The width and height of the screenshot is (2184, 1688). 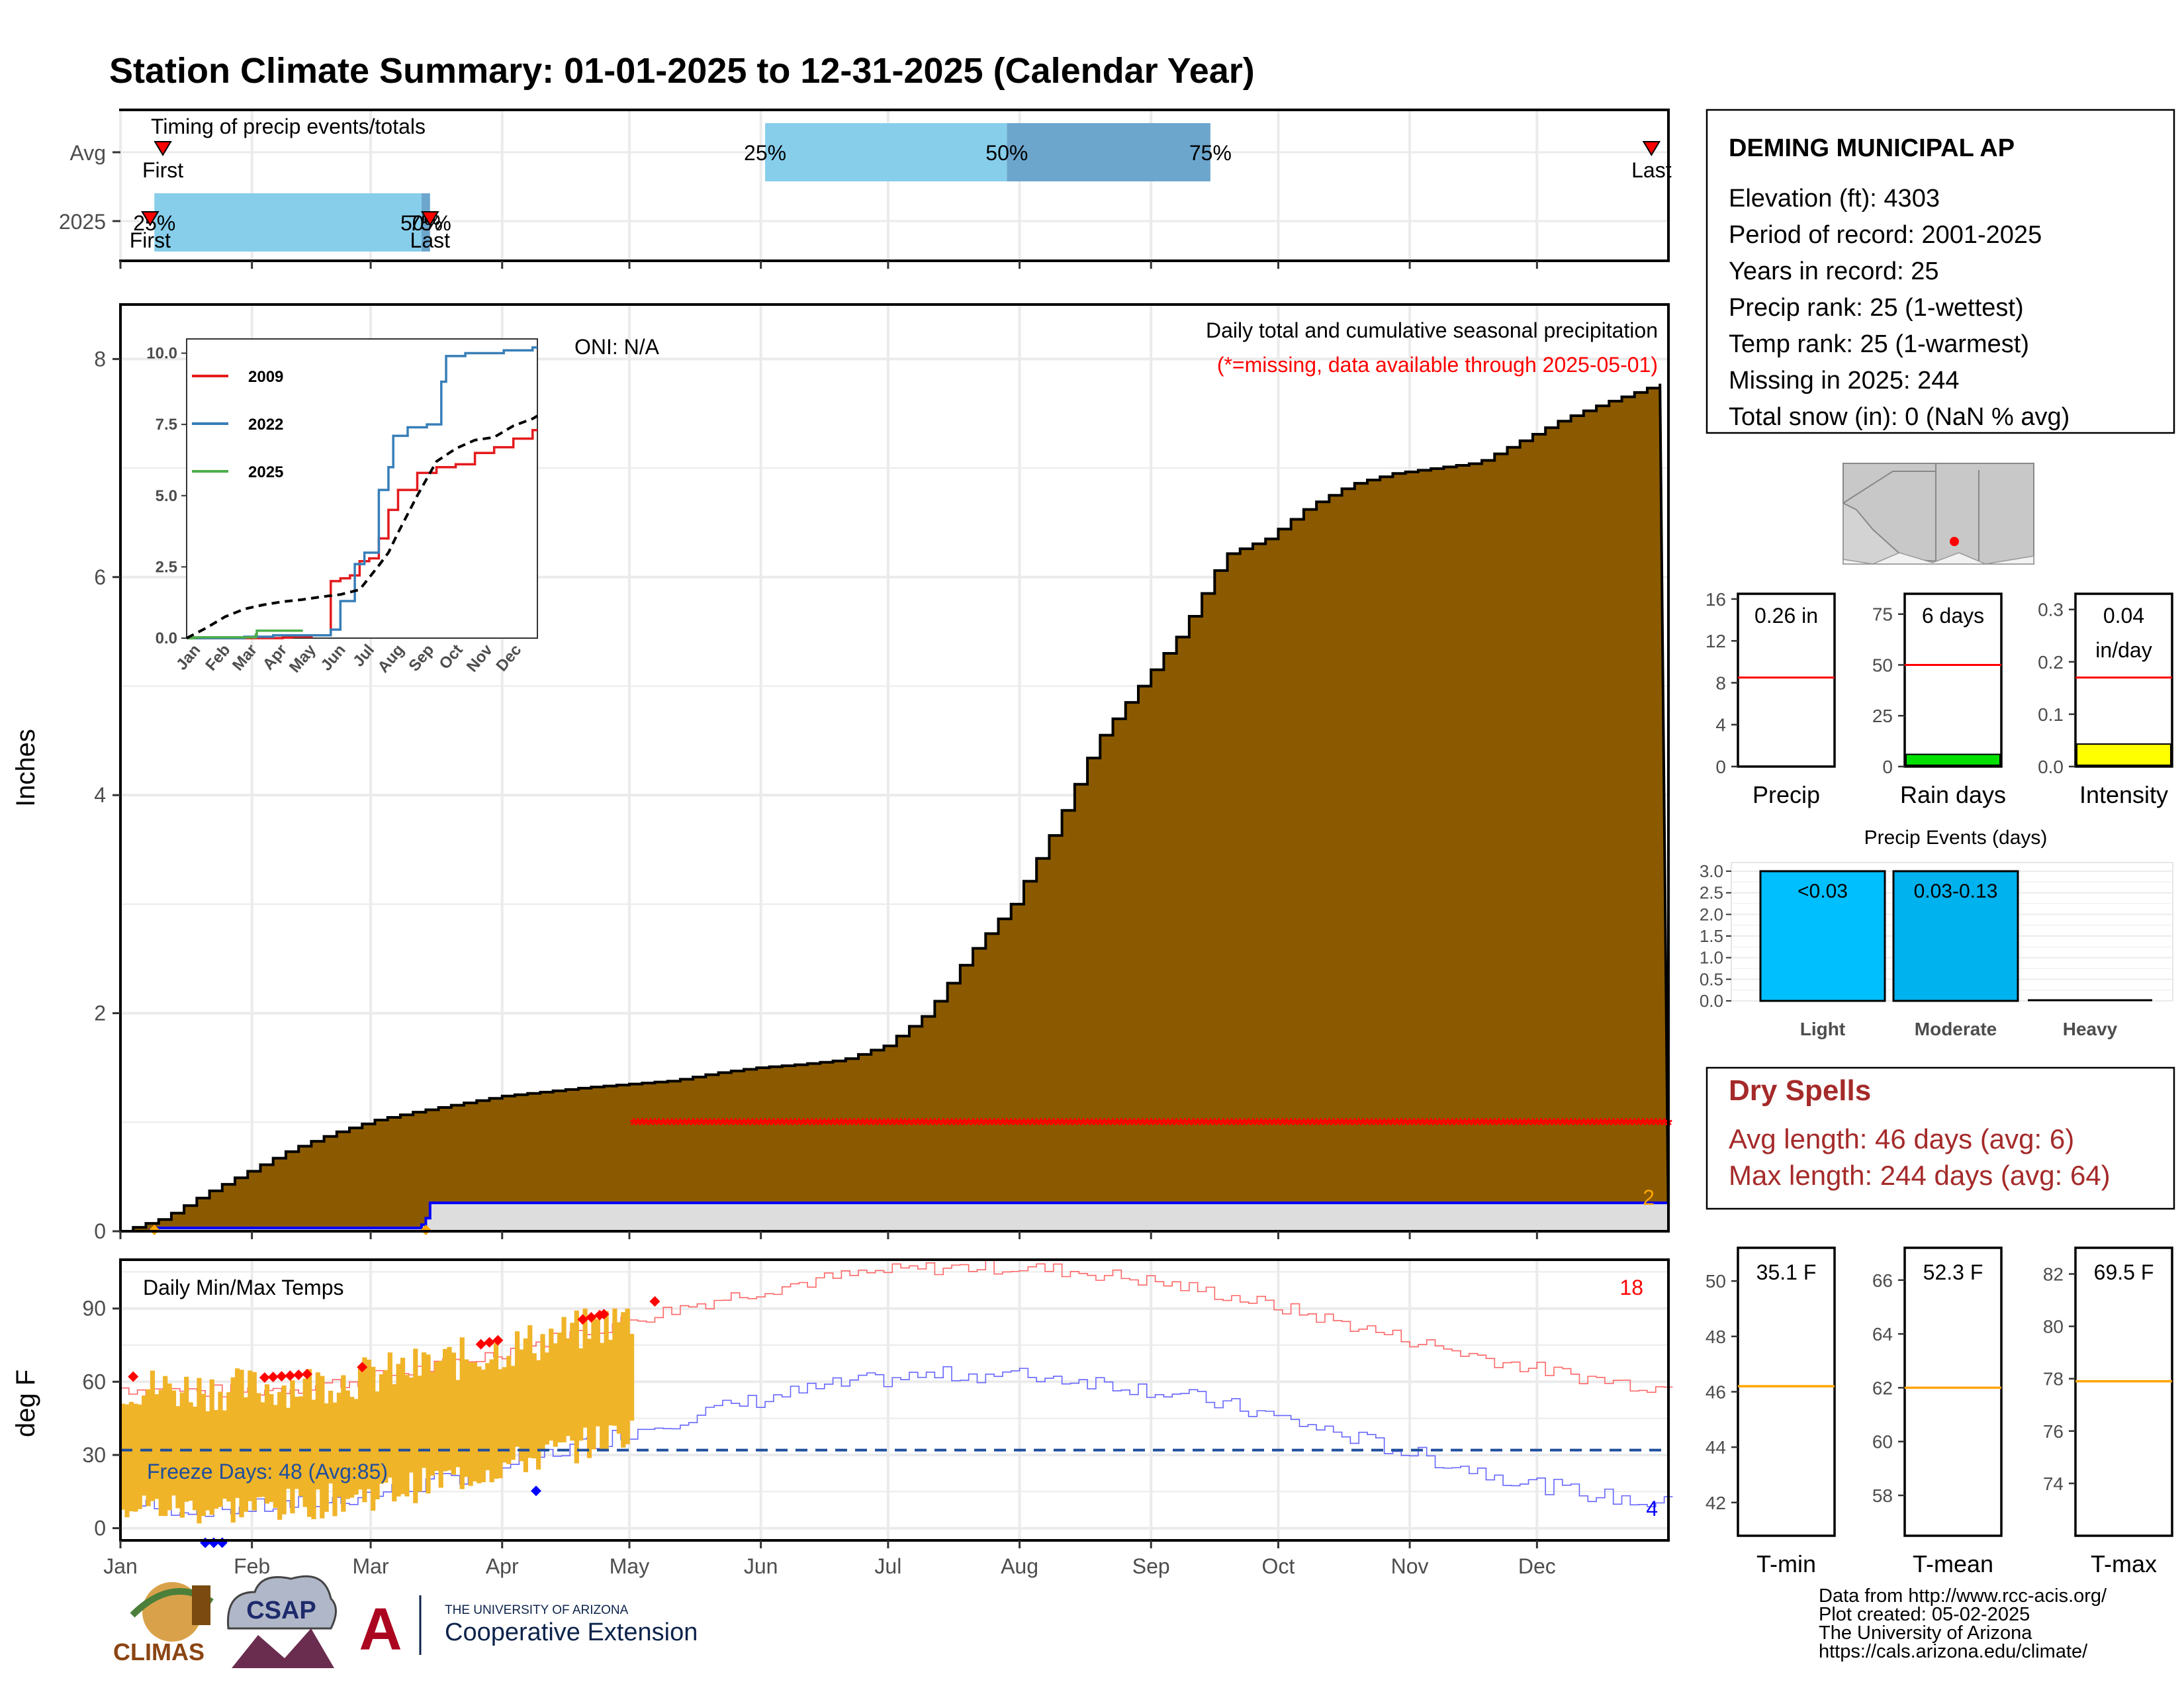 What do you see at coordinates (1953, 1563) in the screenshot?
I see `temp-gauge-label: T-mean` at bounding box center [1953, 1563].